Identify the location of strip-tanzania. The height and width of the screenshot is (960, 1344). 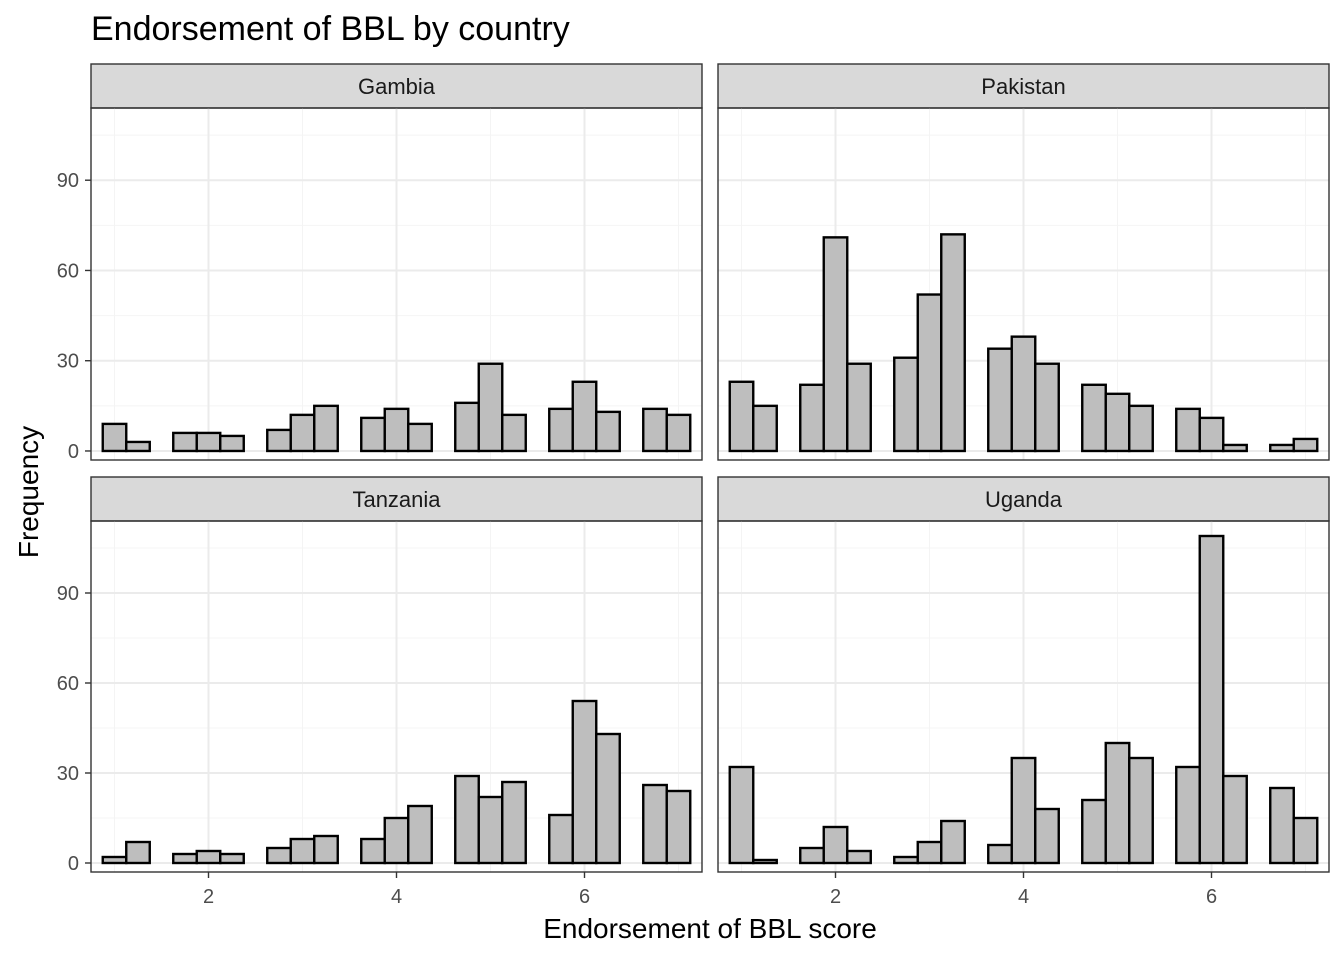
(396, 499).